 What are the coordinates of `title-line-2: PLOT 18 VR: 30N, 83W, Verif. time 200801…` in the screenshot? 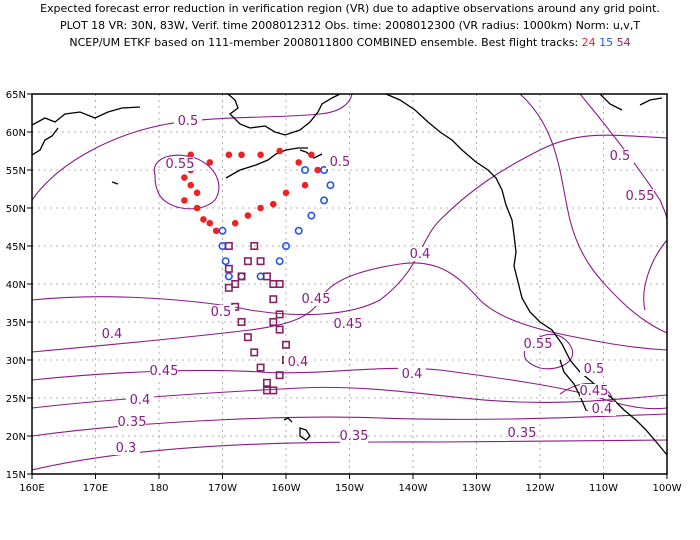 It's located at (350, 25).